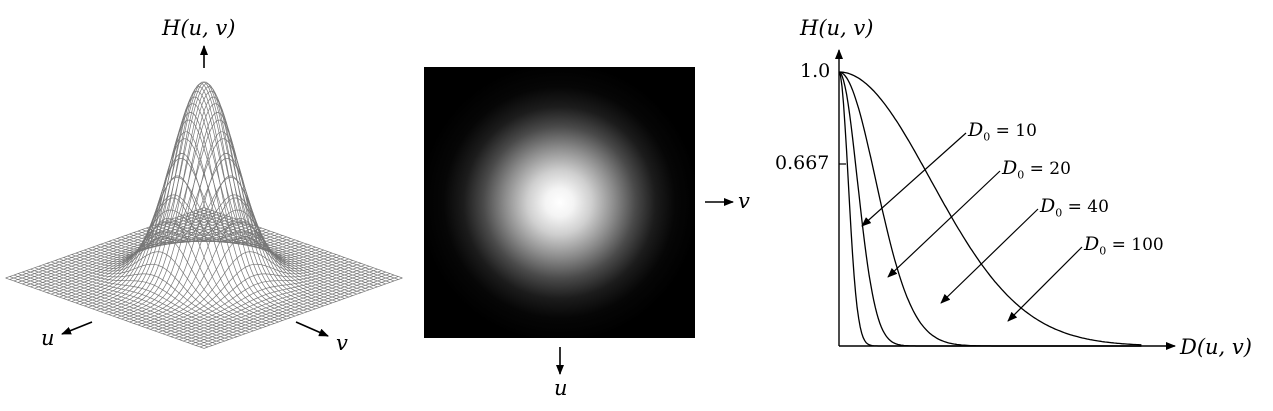  Describe the element at coordinates (342, 343) in the screenshot. I see `surface-v-label: v` at that location.